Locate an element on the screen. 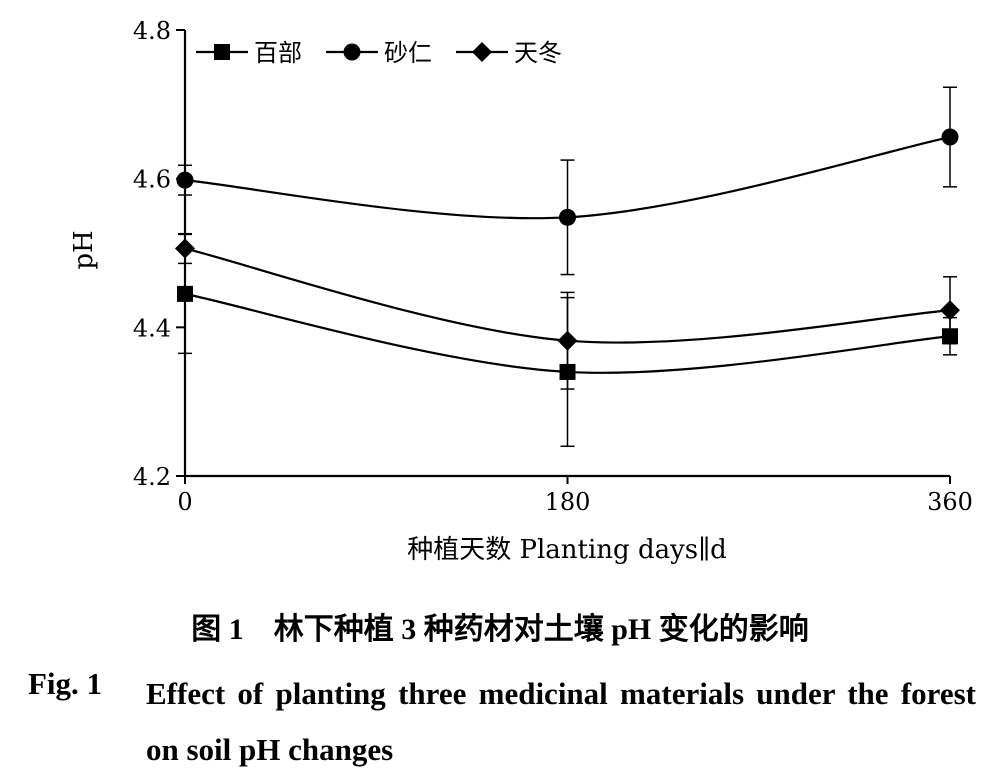 This screenshot has width=1000, height=778. legend-item: 天冬 is located at coordinates (509, 53).